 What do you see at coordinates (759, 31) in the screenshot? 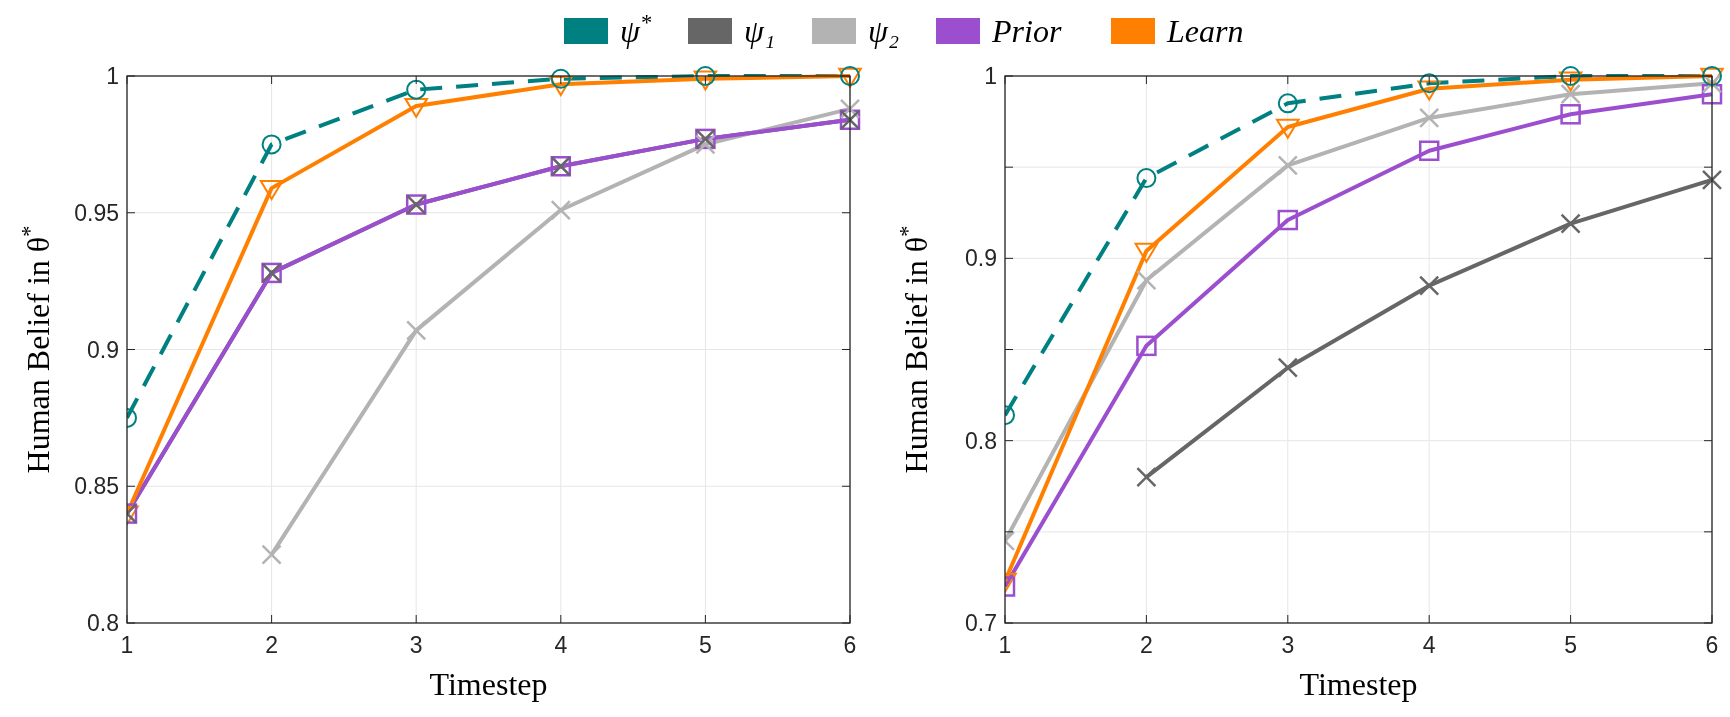
I see `legend-label: ψ₁` at bounding box center [759, 31].